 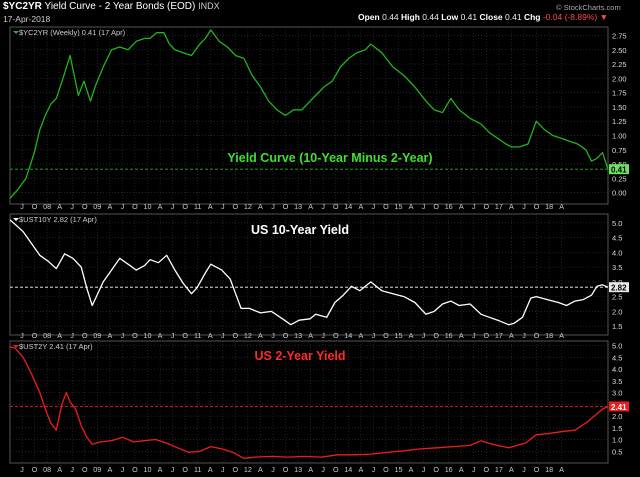 What do you see at coordinates (619, 178) in the screenshot?
I see `y-tick-label: 0.25` at bounding box center [619, 178].